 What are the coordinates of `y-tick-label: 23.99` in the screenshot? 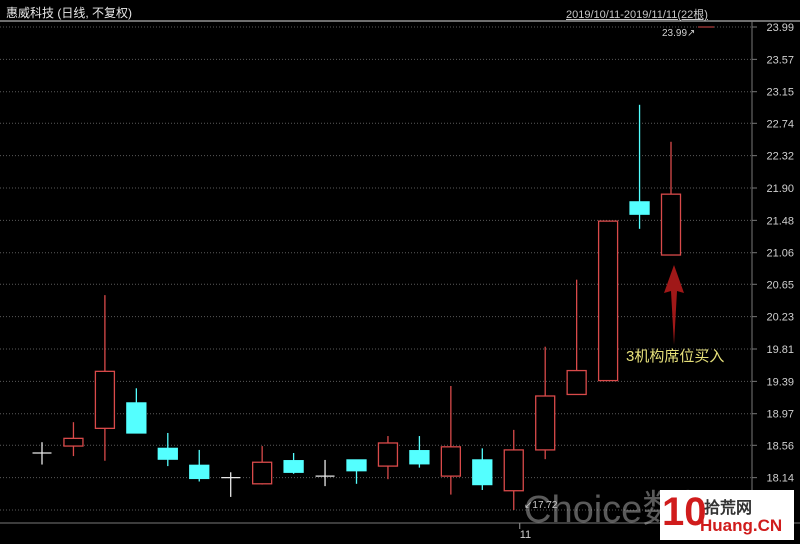 It's located at (780, 28).